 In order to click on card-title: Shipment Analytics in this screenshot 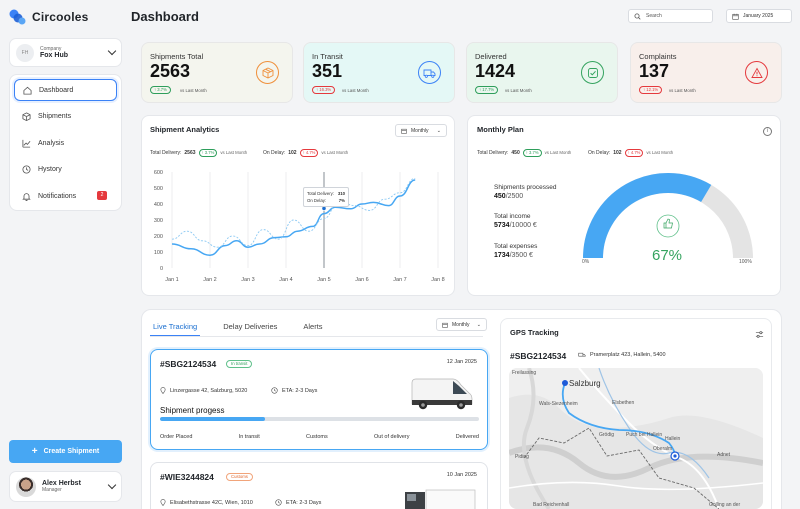, I will do `click(185, 129)`.